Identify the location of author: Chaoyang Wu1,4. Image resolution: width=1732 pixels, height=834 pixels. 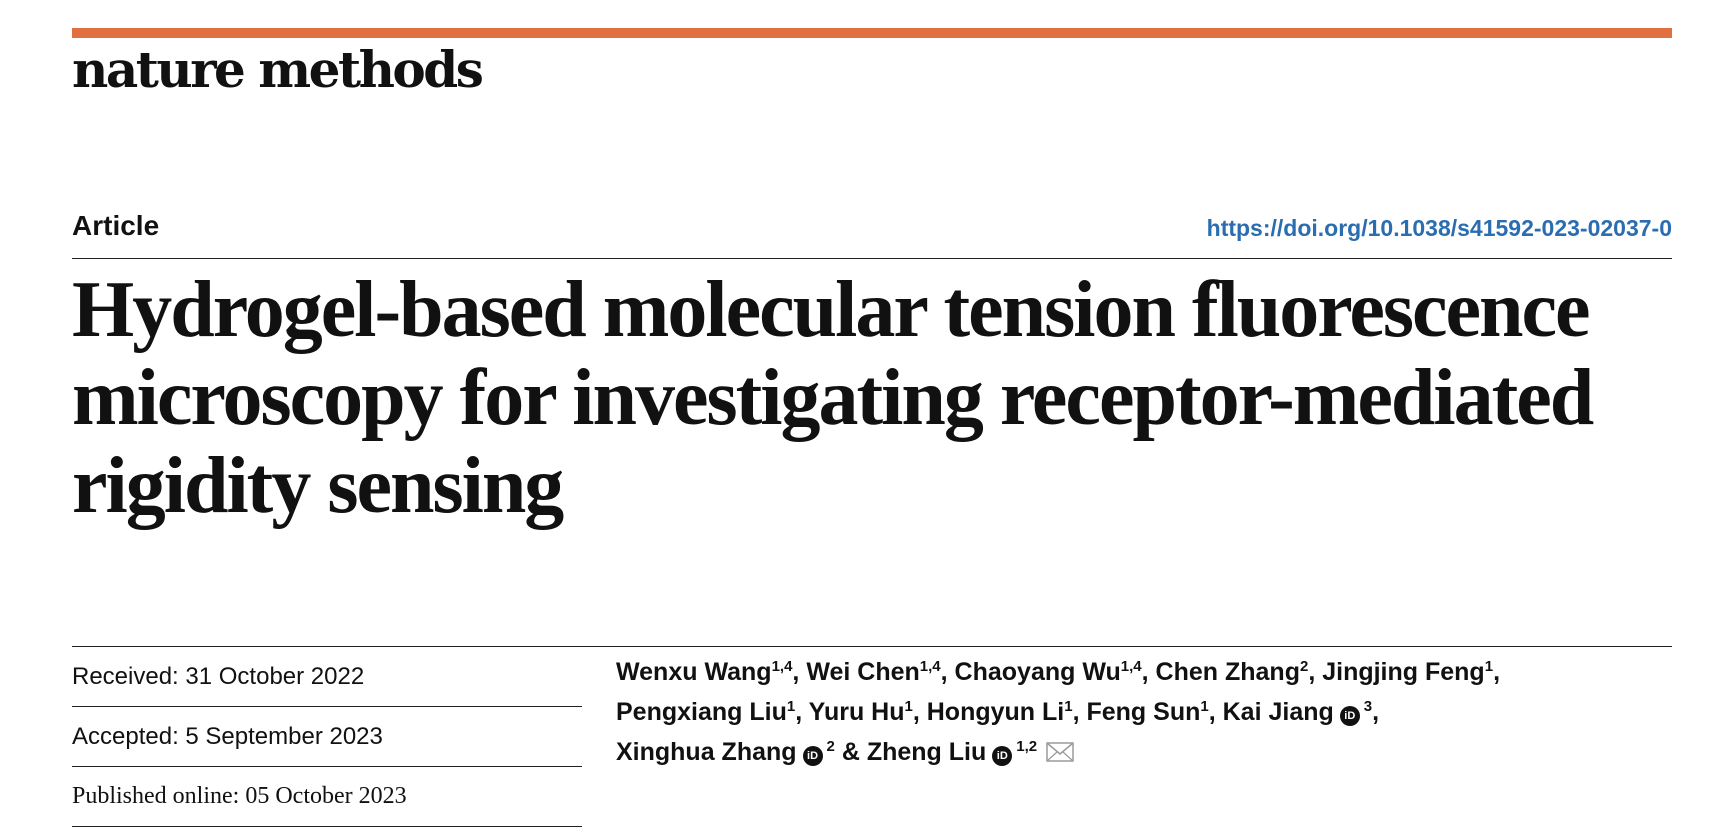
(1048, 672).